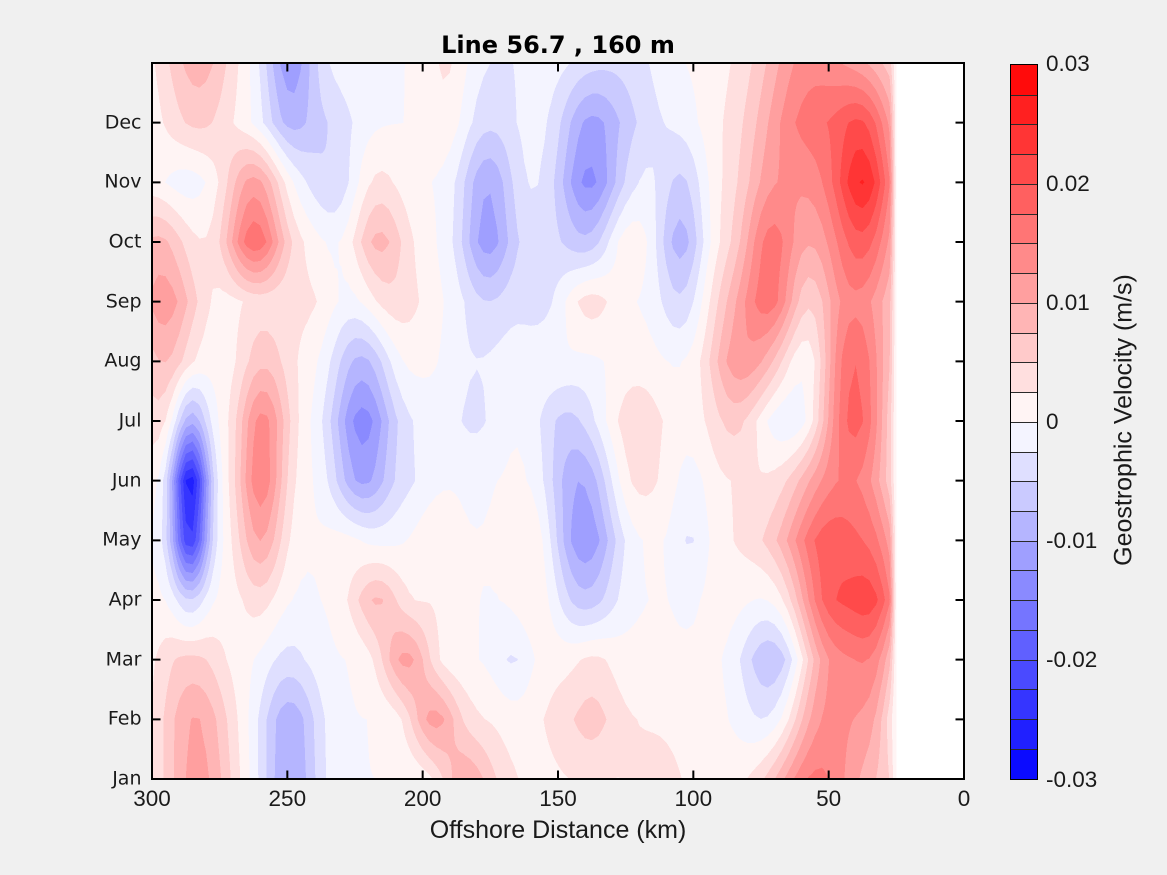 This screenshot has height=875, width=1167. Describe the element at coordinates (125, 599) in the screenshot. I see `month-tick-label-apr: Apr` at that location.